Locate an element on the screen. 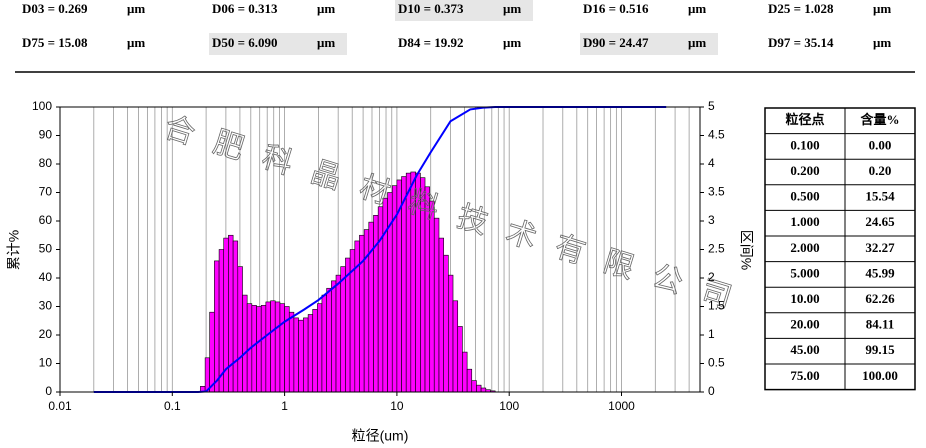 The image size is (926, 448). y-axis-title: 累计% is located at coordinates (14, 250).